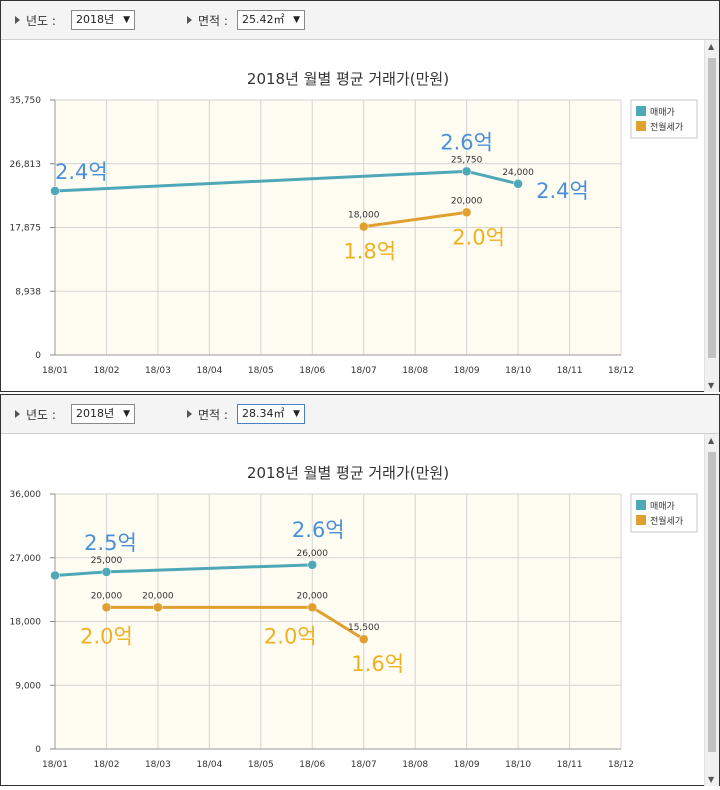 The image size is (720, 790). I want to click on x-tick-label: 18/12, so click(621, 371).